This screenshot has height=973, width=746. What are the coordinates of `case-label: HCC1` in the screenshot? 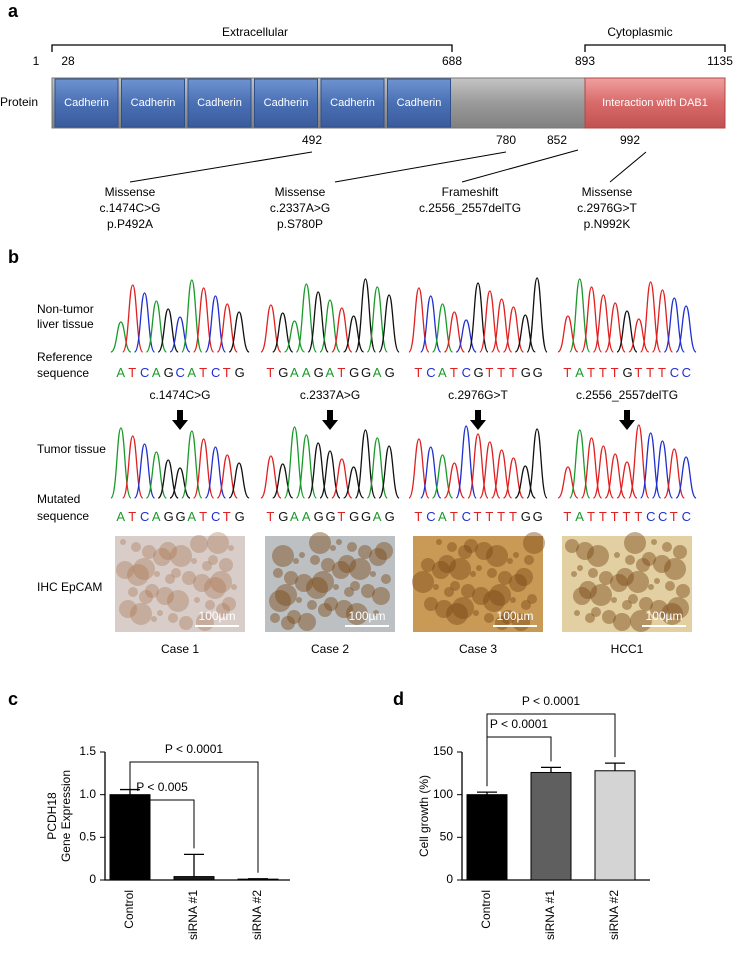 It's located at (627, 649).